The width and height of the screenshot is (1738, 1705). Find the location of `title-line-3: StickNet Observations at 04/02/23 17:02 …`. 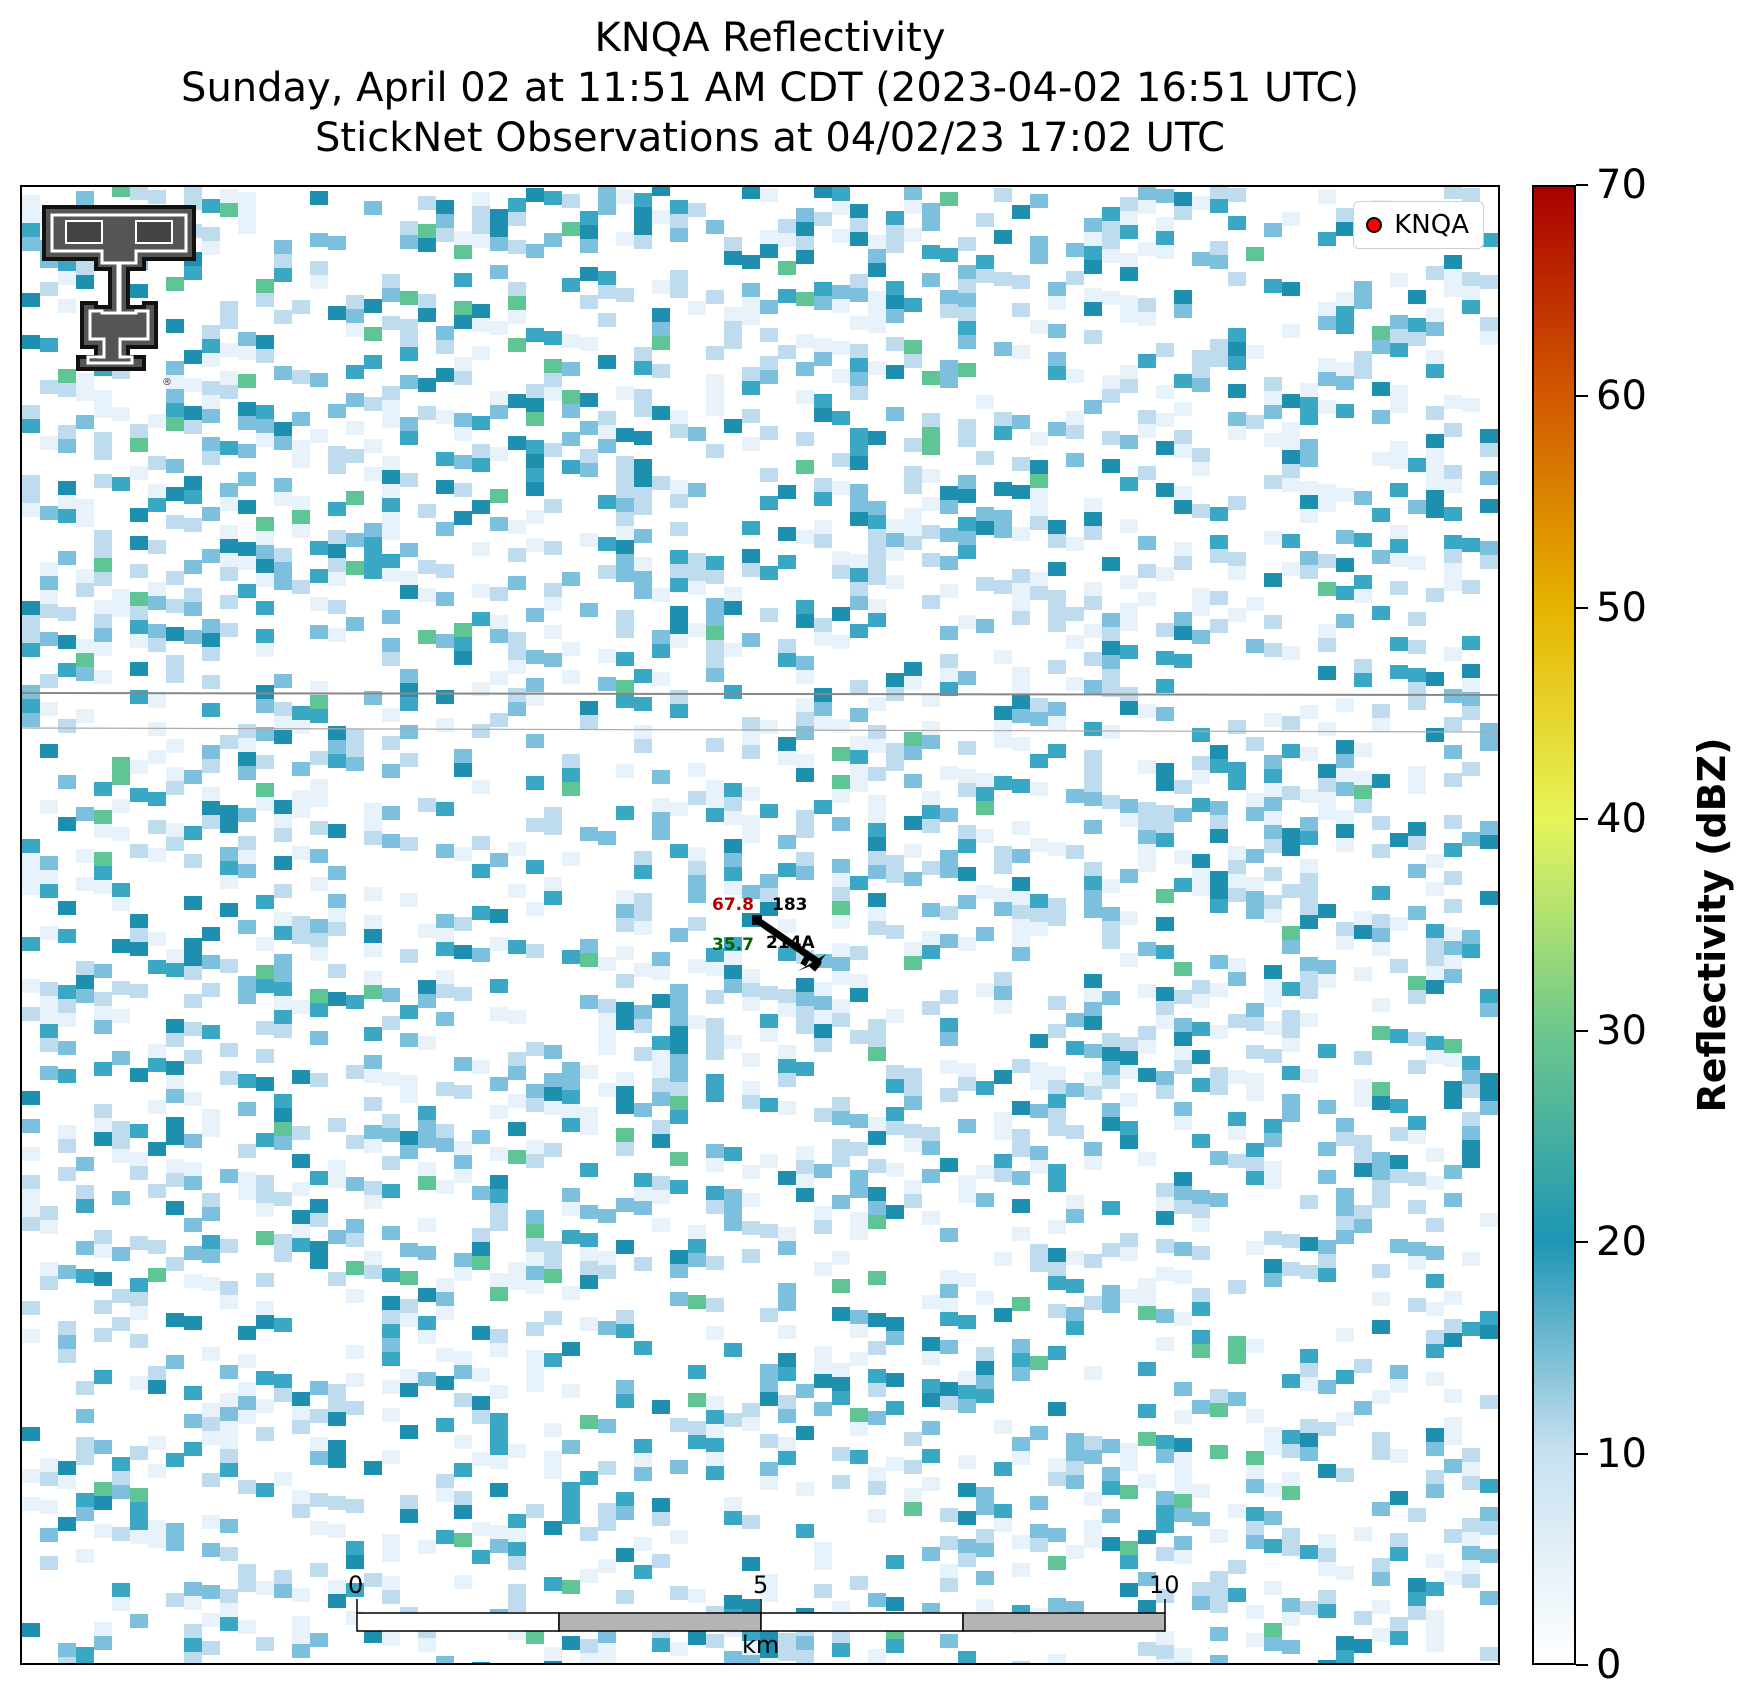

title-line-3: StickNet Observations at 04/02/23 17:02 … is located at coordinates (770, 138).